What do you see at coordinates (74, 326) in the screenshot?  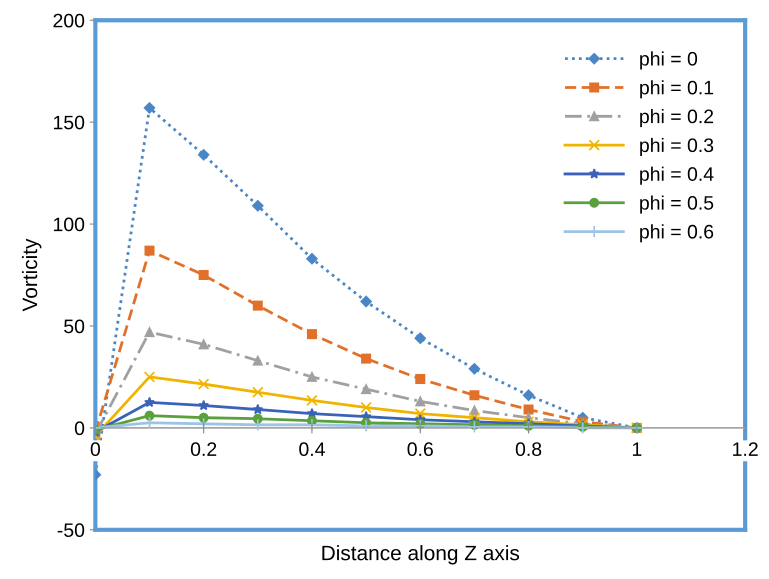 I see `y-tick-label: 50` at bounding box center [74, 326].